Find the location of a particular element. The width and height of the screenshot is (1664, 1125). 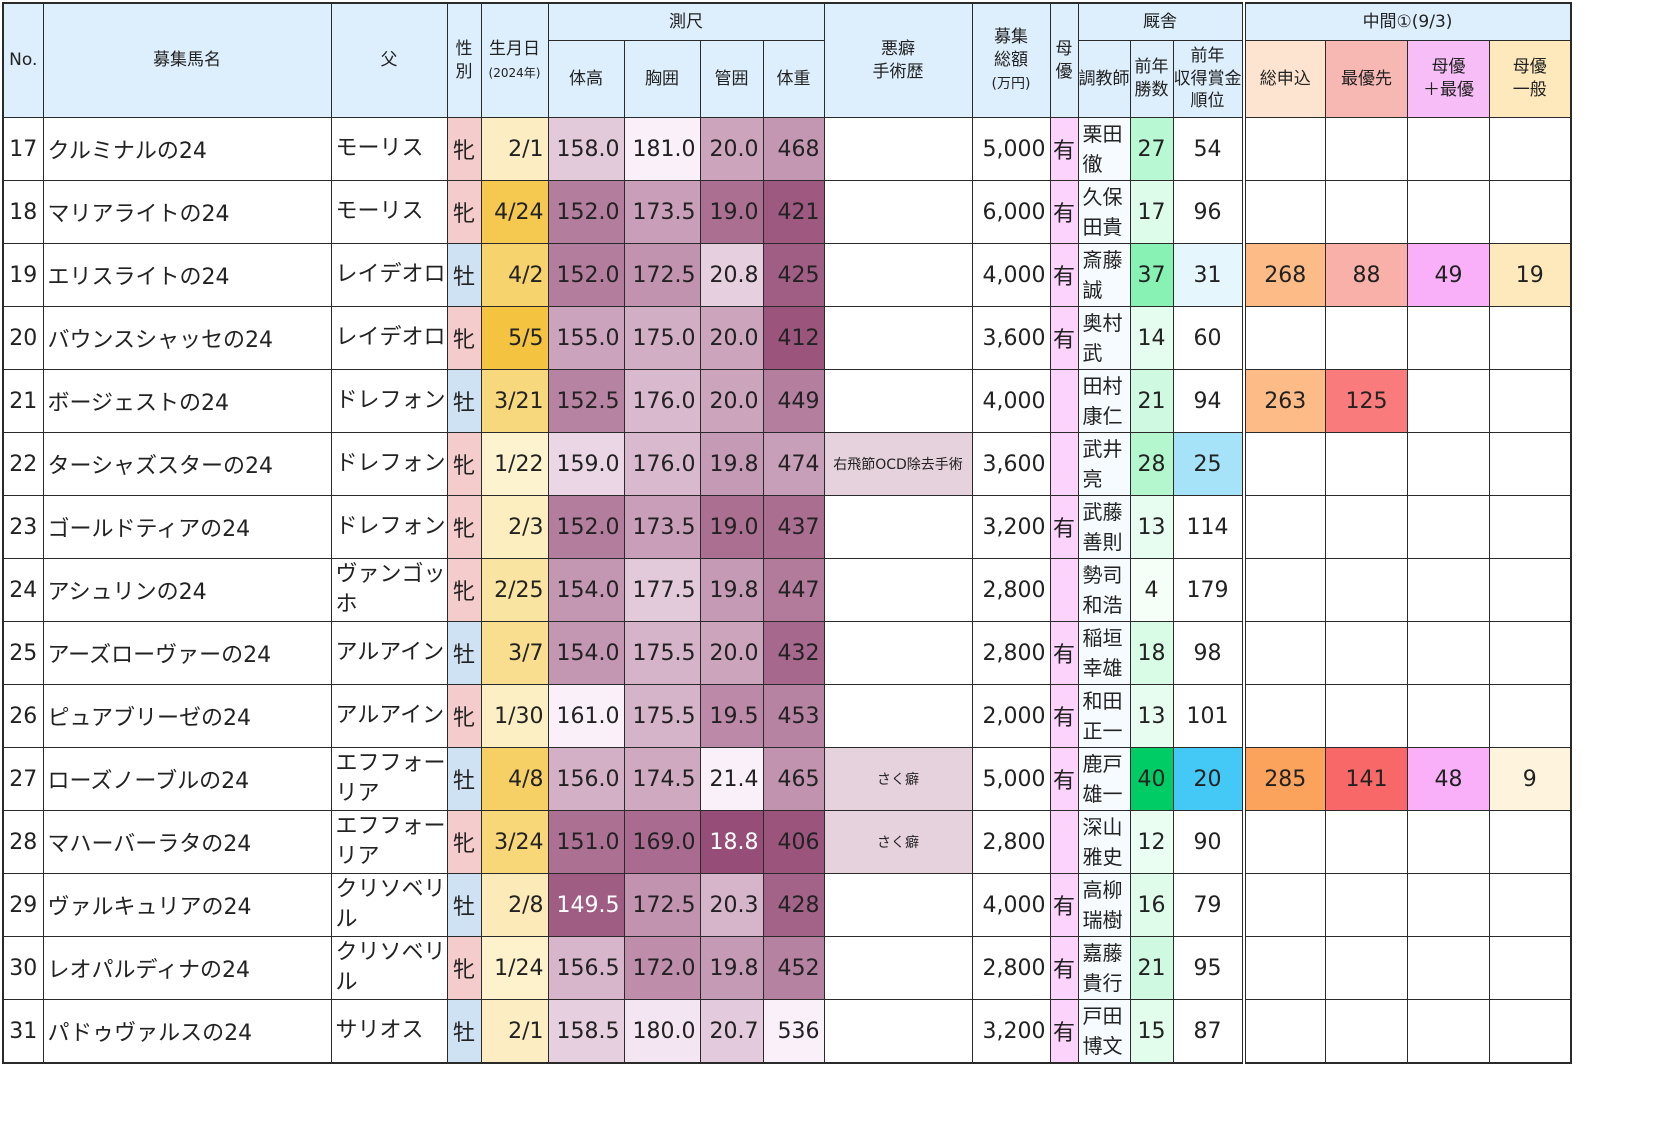

total-apps: 263 is located at coordinates (1283, 401).